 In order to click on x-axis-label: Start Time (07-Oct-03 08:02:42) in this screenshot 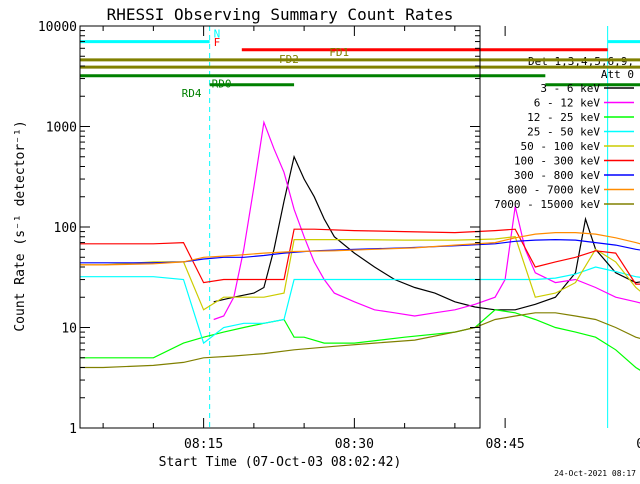, I will do `click(280, 462)`.